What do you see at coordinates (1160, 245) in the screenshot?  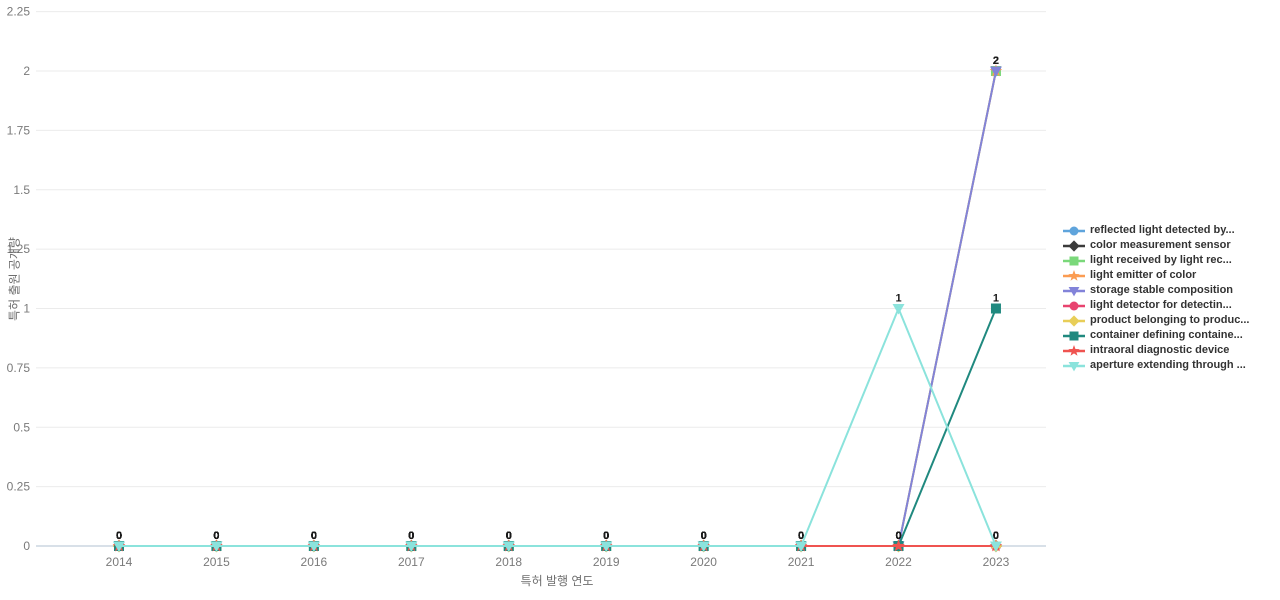 I see `legend-label: color measurement sensor` at bounding box center [1160, 245].